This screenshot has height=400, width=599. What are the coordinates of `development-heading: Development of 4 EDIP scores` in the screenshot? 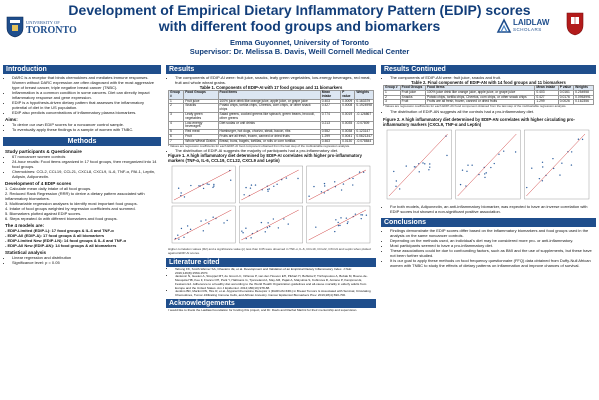 It's located at (38, 183).